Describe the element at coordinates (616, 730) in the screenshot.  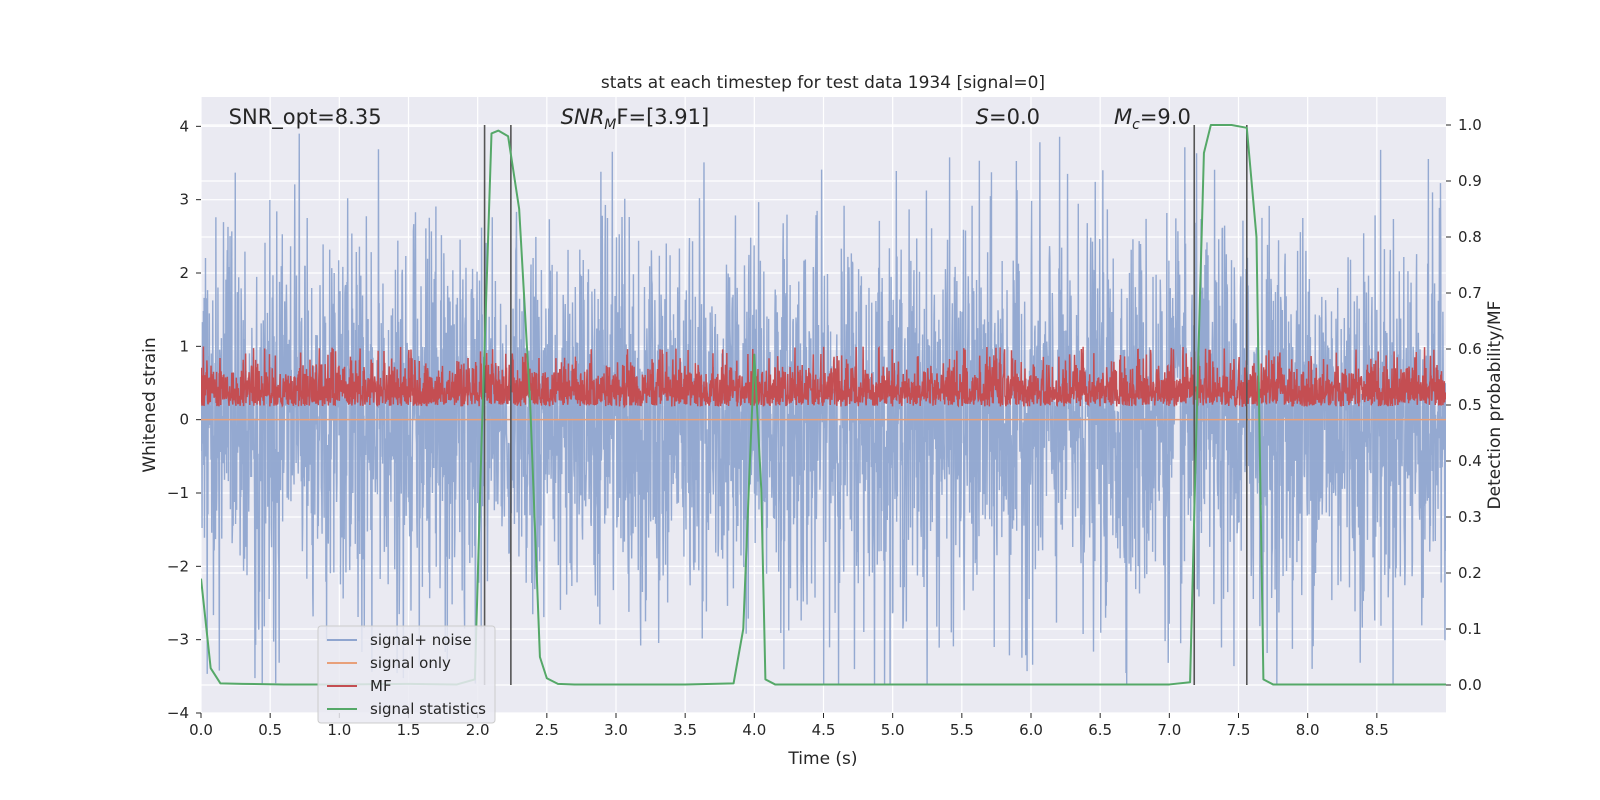
I see `x-tick-label: 3.0` at that location.